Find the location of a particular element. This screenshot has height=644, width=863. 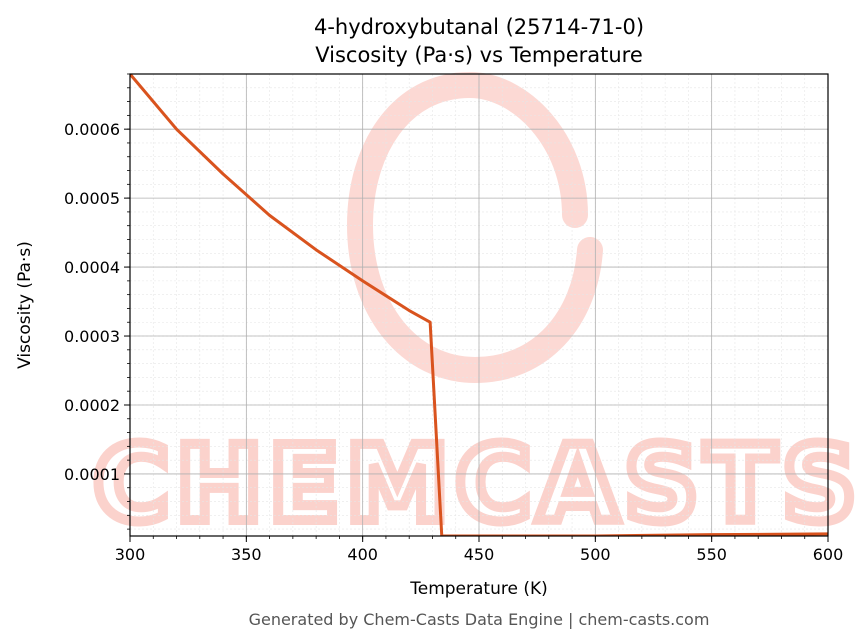

x-tick-label: 600 is located at coordinates (828, 554).